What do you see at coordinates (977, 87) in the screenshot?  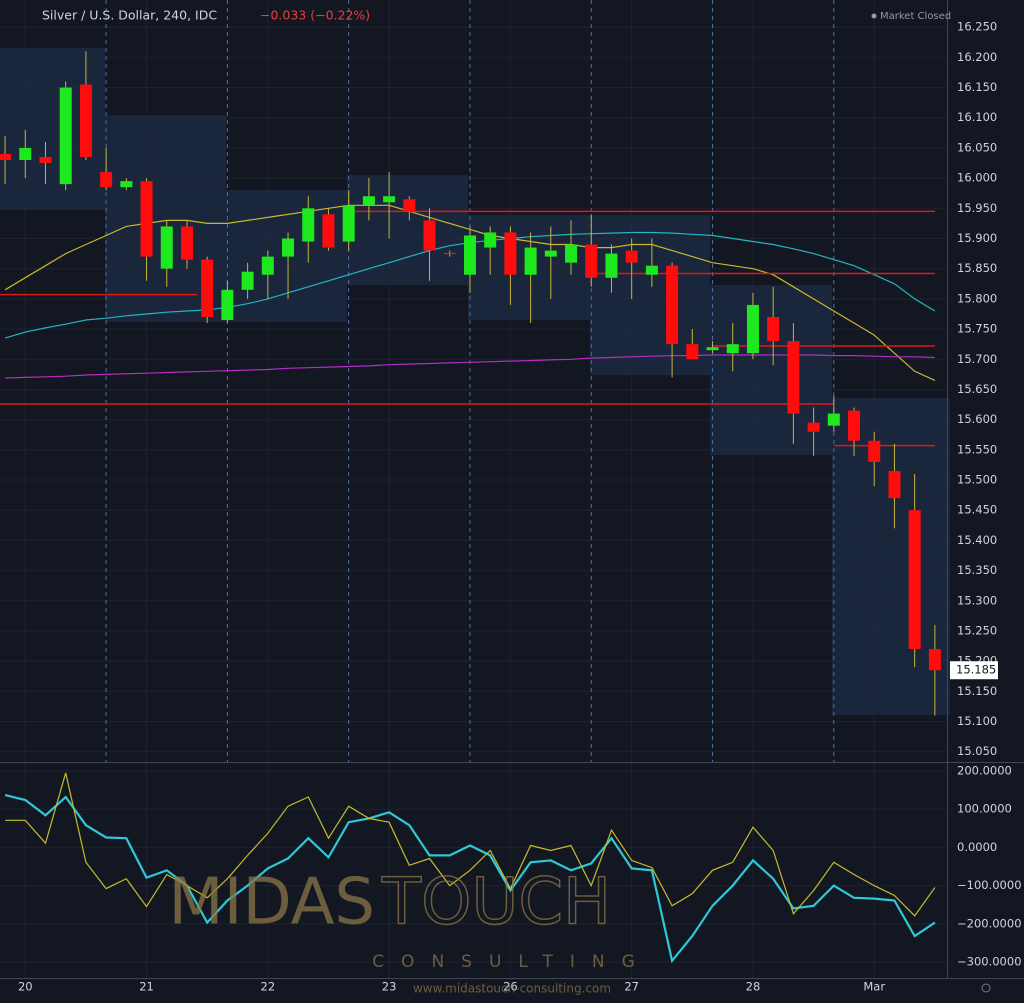 I see `y-tick-label: 16.150` at bounding box center [977, 87].